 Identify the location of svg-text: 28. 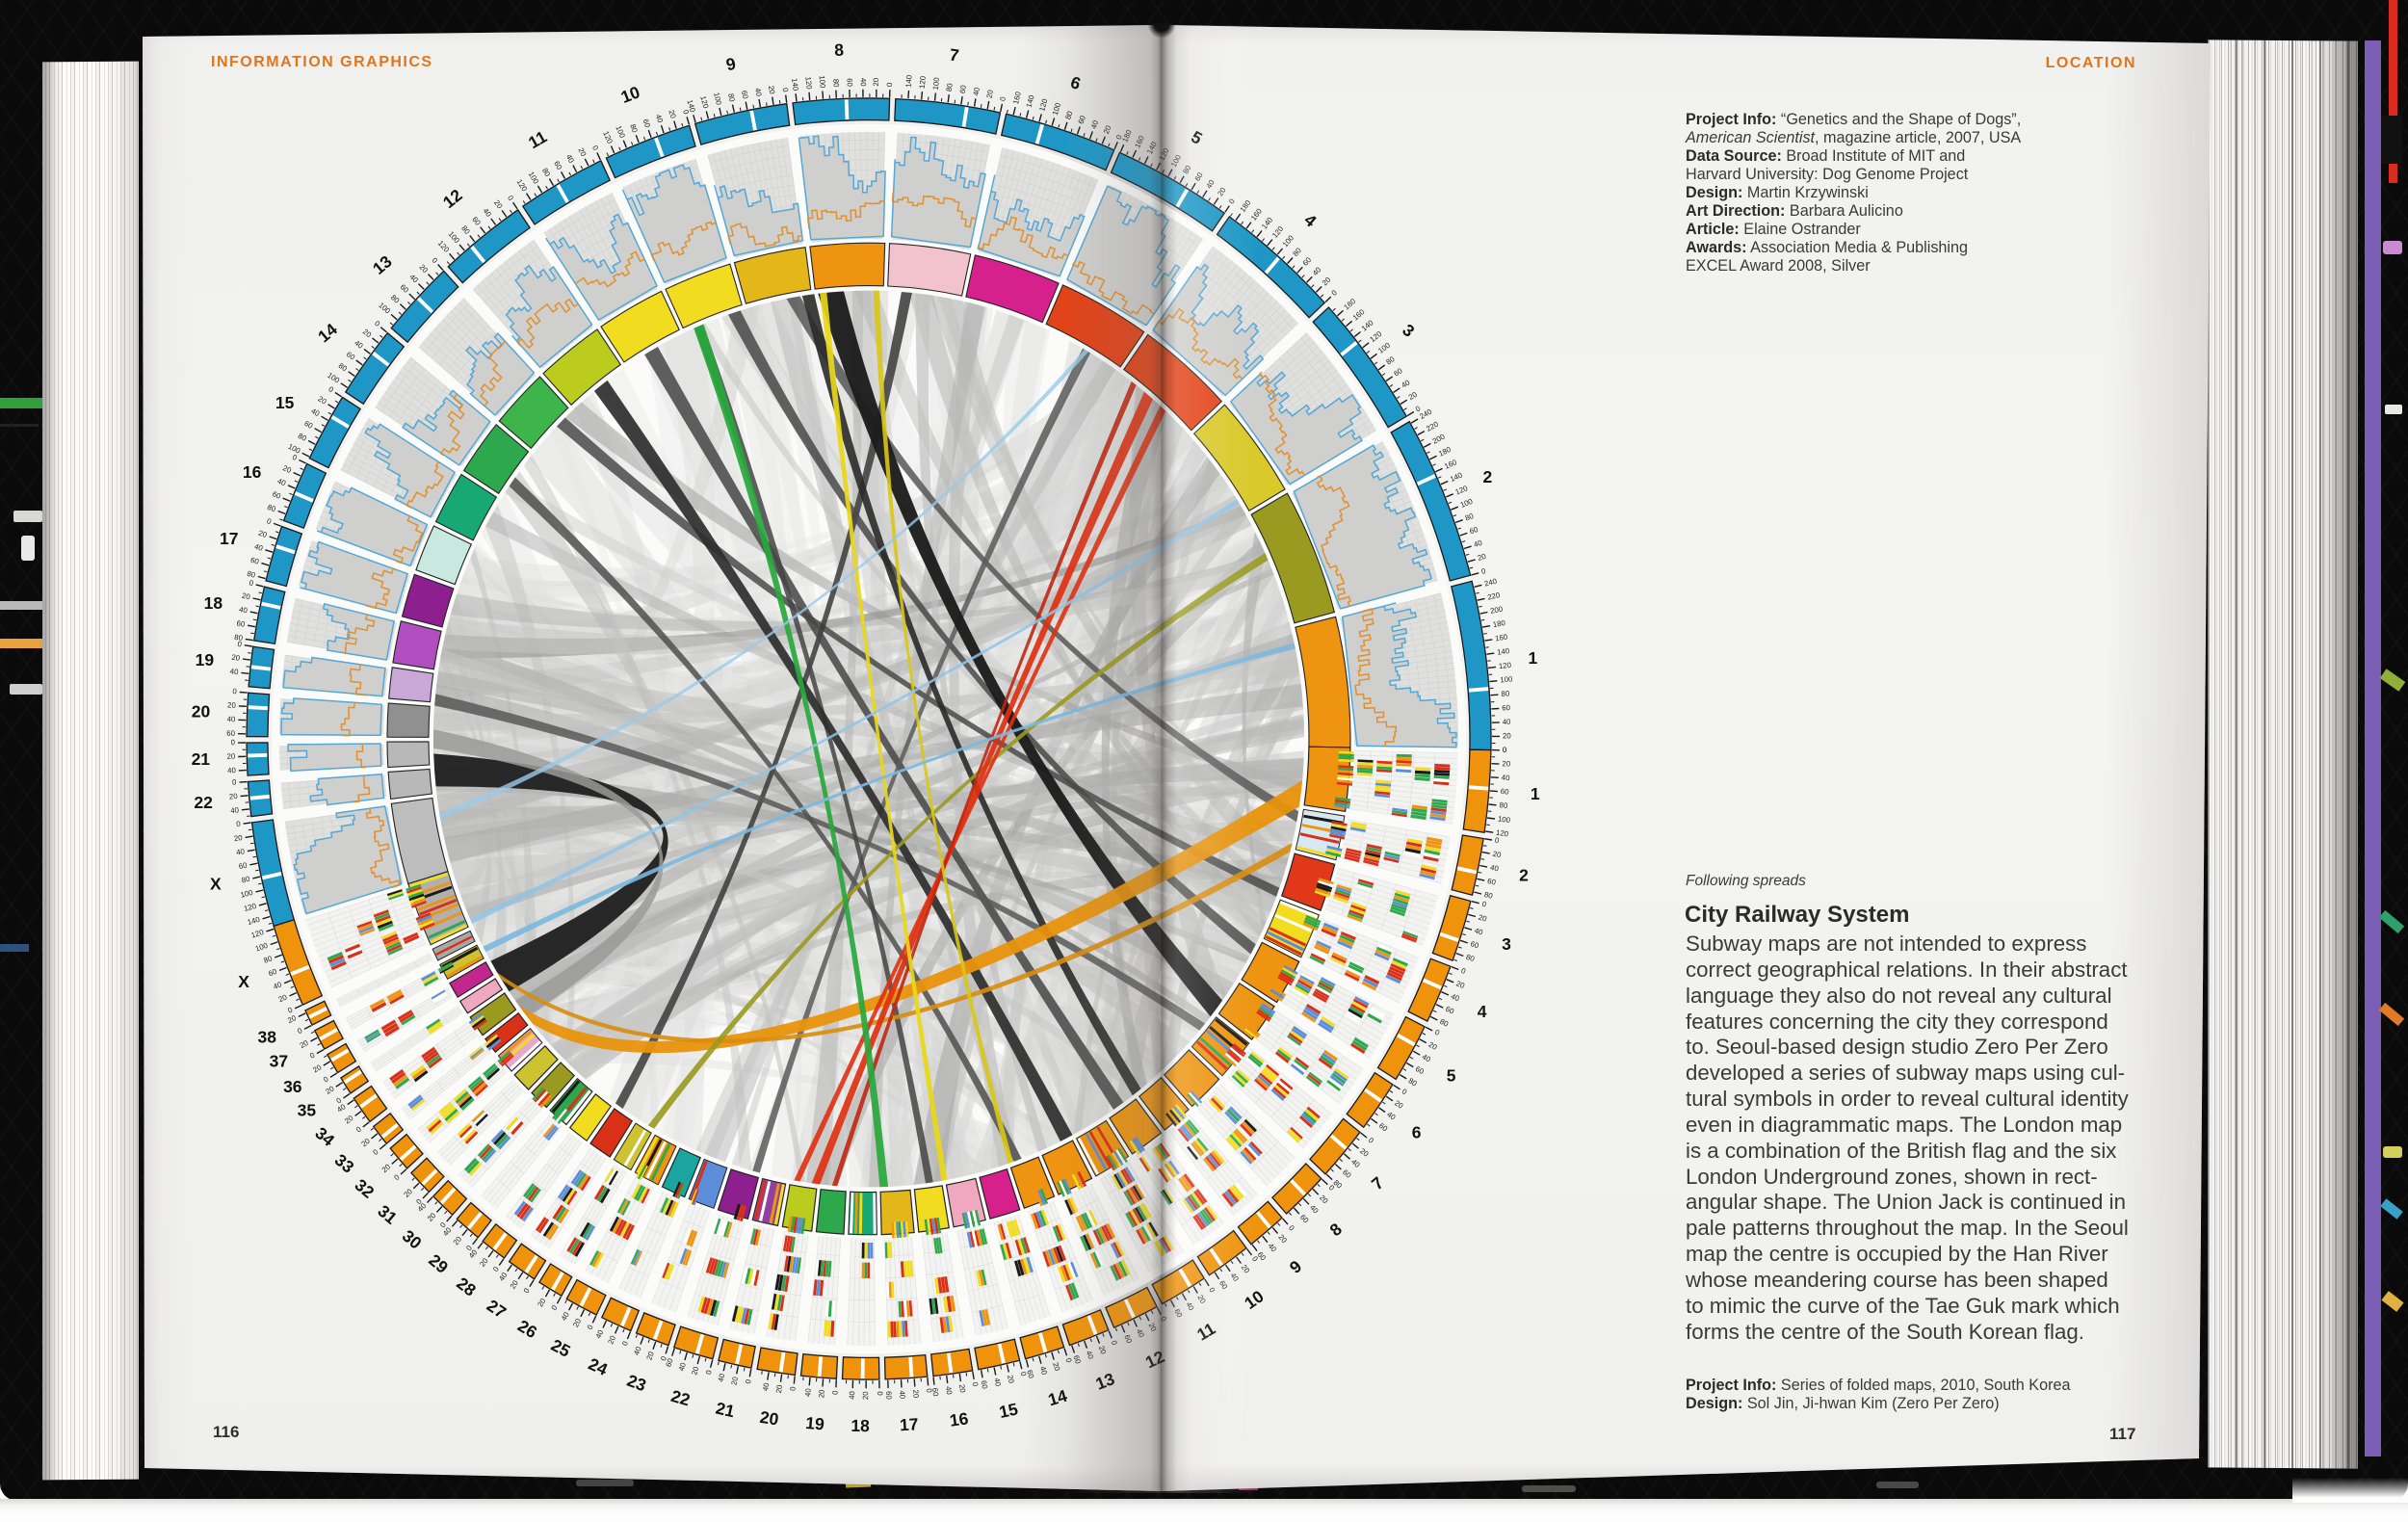
(466, 1286).